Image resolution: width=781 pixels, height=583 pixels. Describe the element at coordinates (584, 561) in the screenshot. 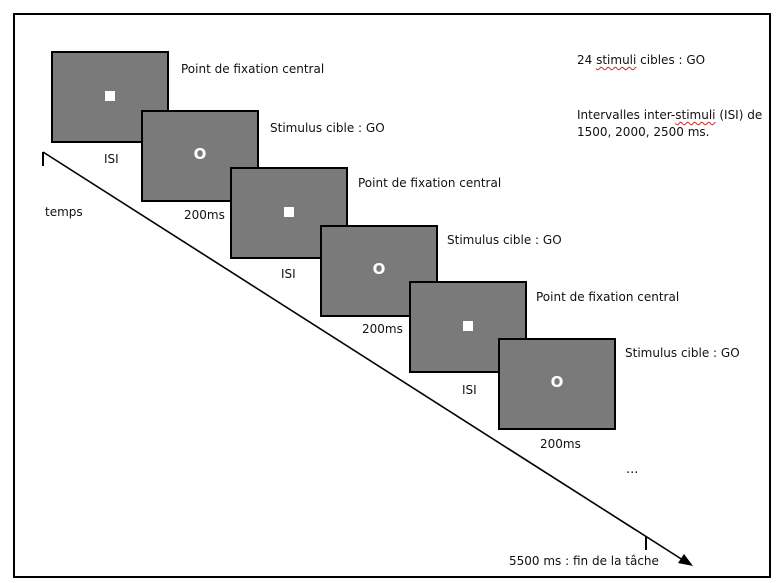

I see `end-label: 5500 ms : fin de la tâche` at that location.